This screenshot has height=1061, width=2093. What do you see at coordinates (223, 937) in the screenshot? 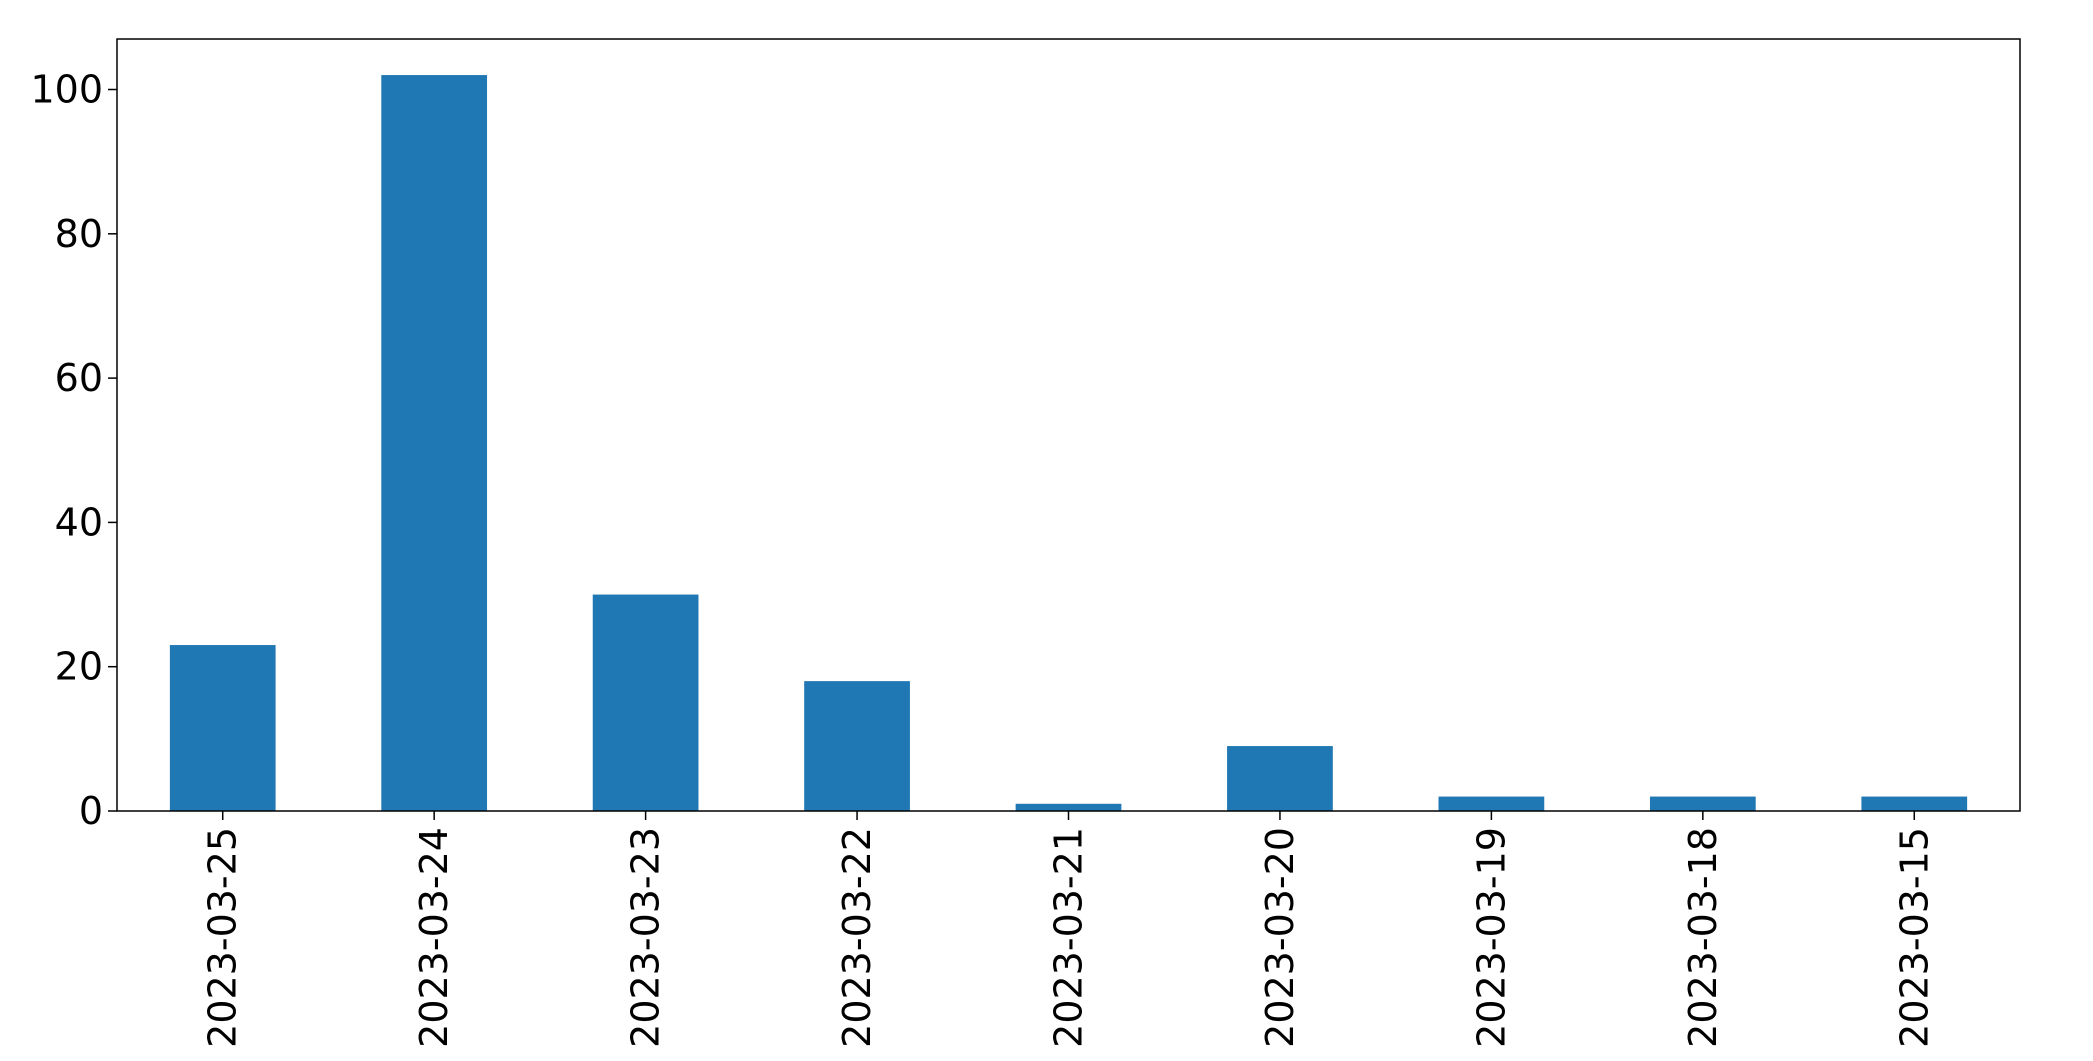
I see `x-tick-label: 2023-03-25` at bounding box center [223, 937].